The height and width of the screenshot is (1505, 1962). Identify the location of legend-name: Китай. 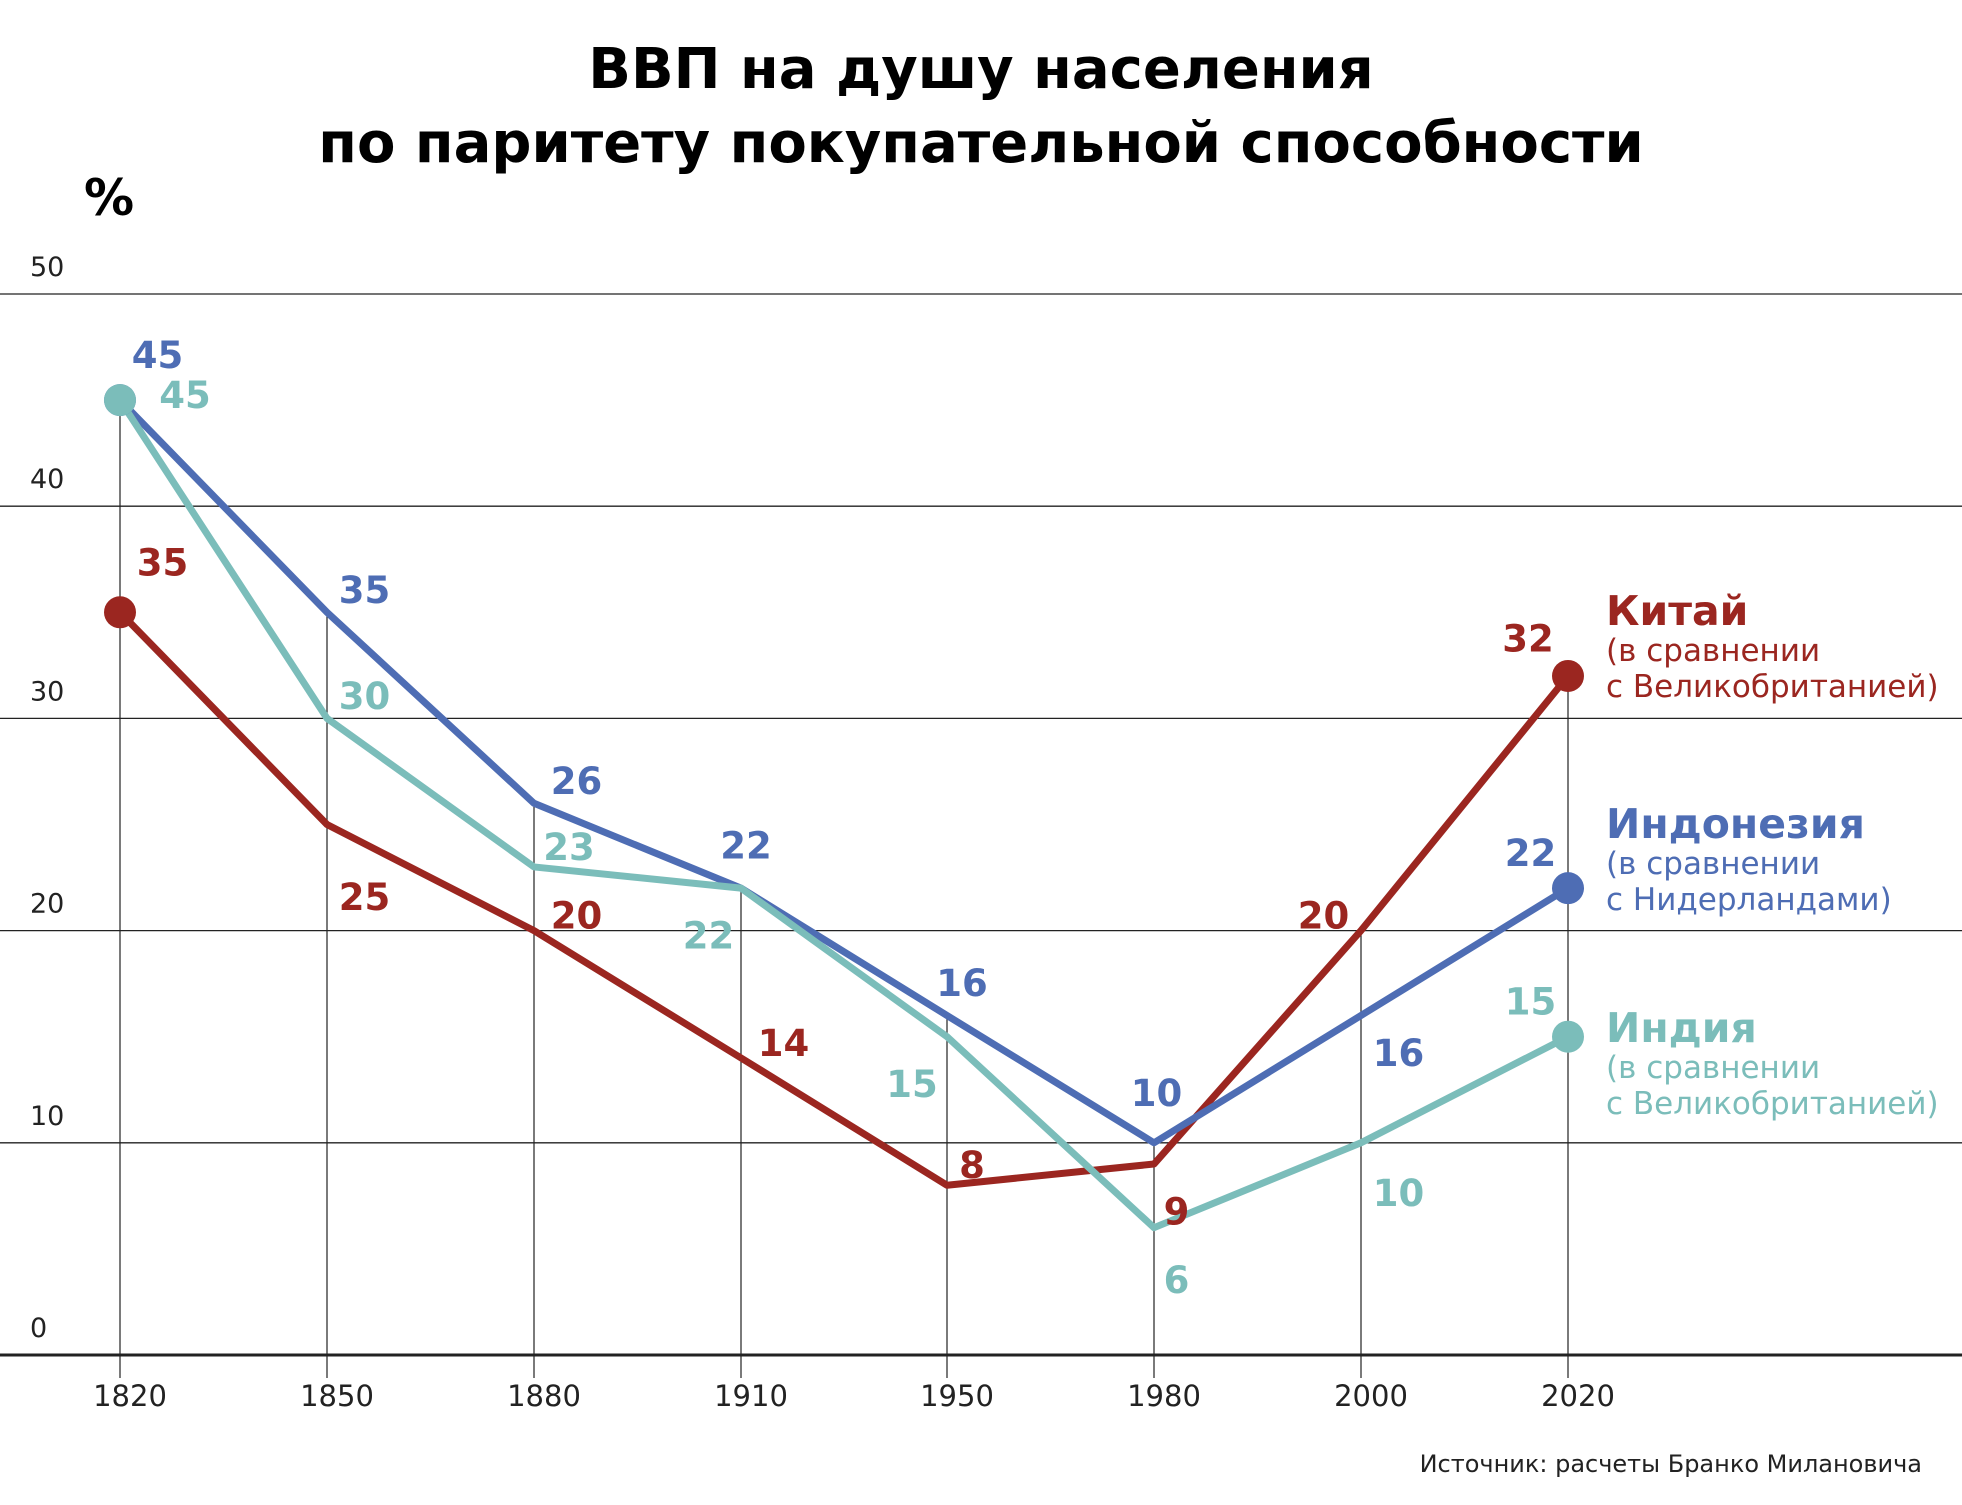
(1677, 611).